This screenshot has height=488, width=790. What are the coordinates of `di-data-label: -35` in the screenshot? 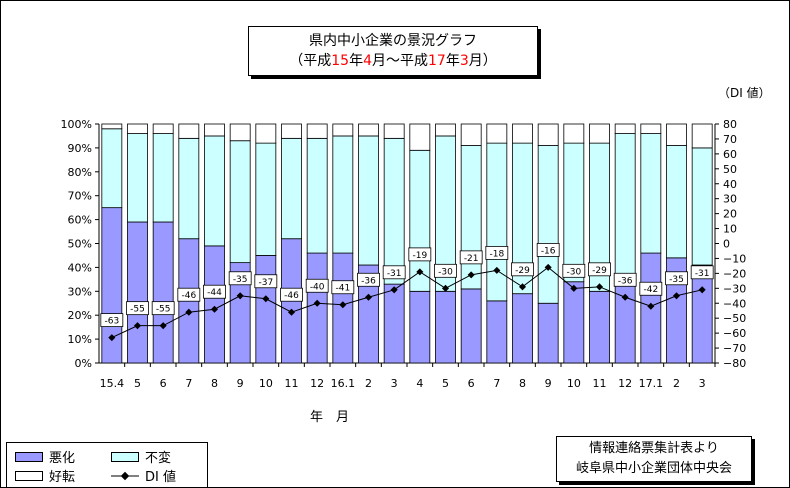 It's located at (676, 280).